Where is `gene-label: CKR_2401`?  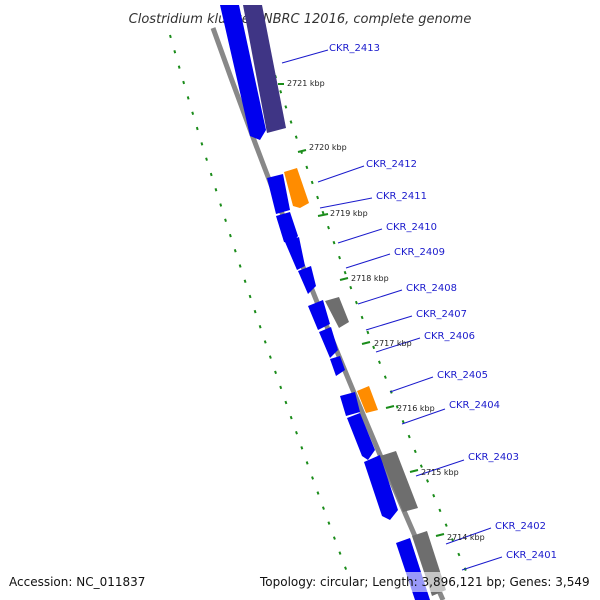 gene-label: CKR_2401 is located at coordinates (531, 555).